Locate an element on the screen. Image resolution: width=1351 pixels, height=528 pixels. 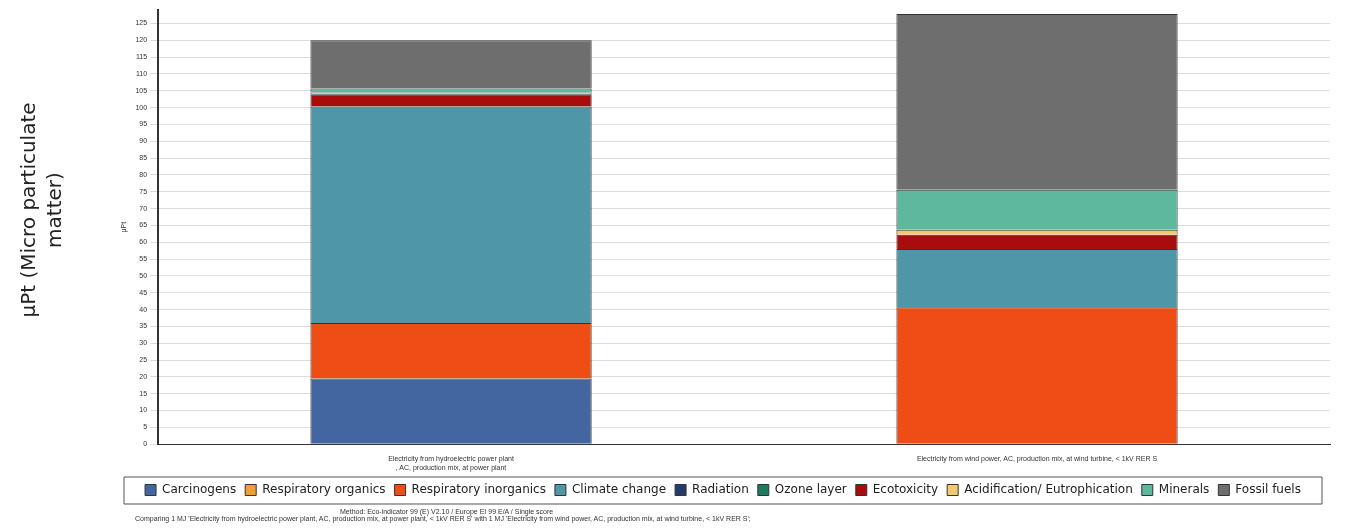
legend-label: Ozone layer is located at coordinates (810, 489).